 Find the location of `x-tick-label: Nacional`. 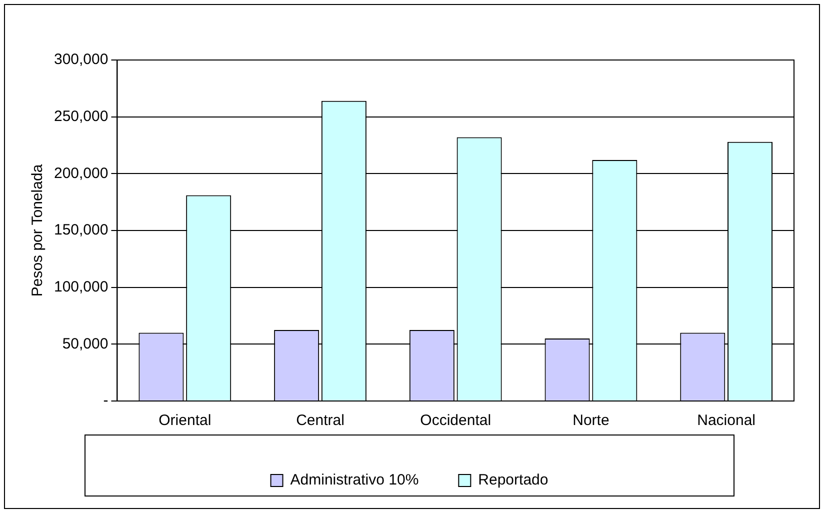

x-tick-label: Nacional is located at coordinates (726, 421).